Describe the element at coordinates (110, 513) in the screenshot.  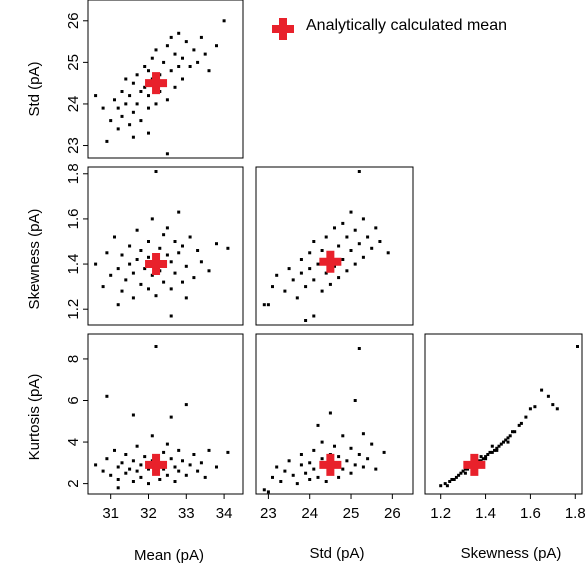
I see `x-tick-label: 31` at that location.